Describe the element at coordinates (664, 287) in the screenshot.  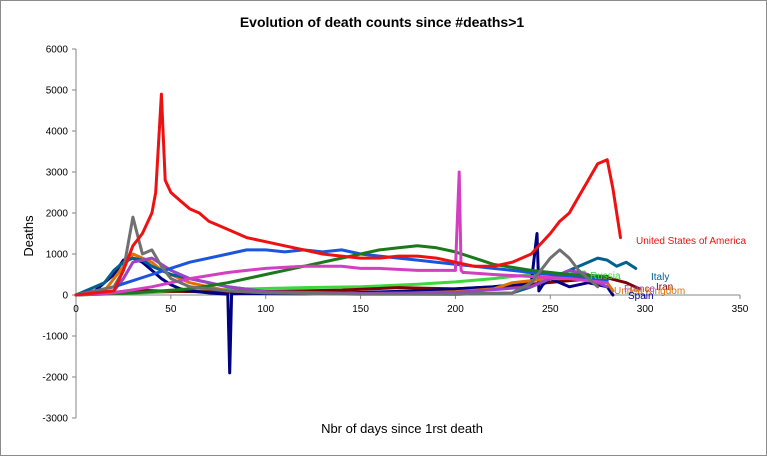
I see `series-label-iran: Iran` at that location.